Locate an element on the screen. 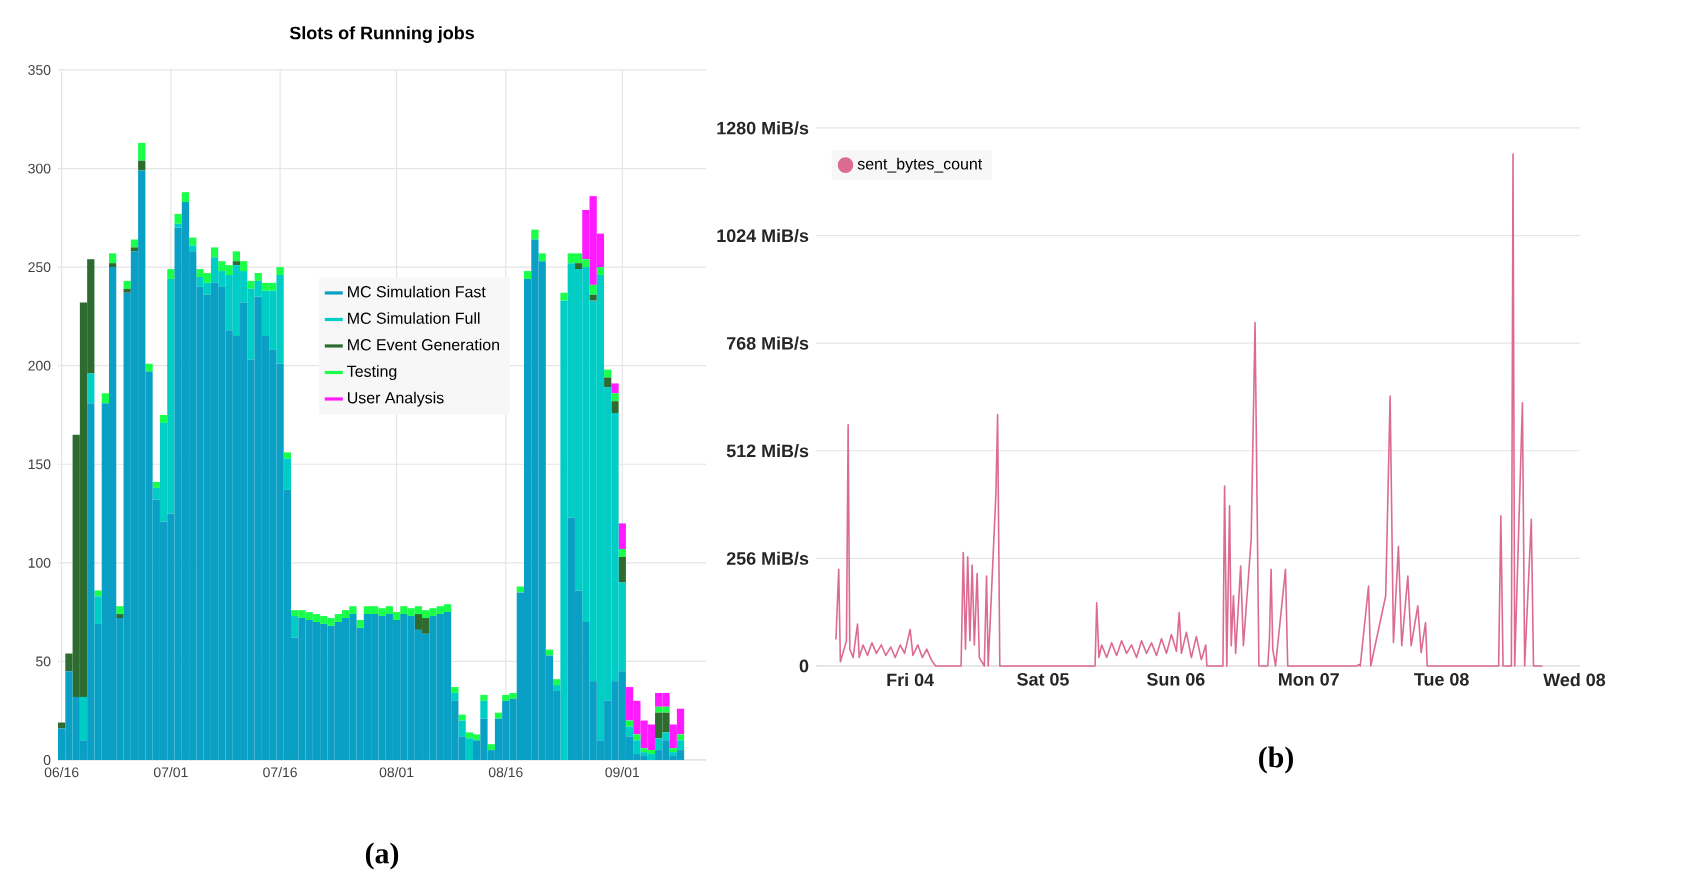  chart-title: Slots of Running jobs is located at coordinates (381, 34).